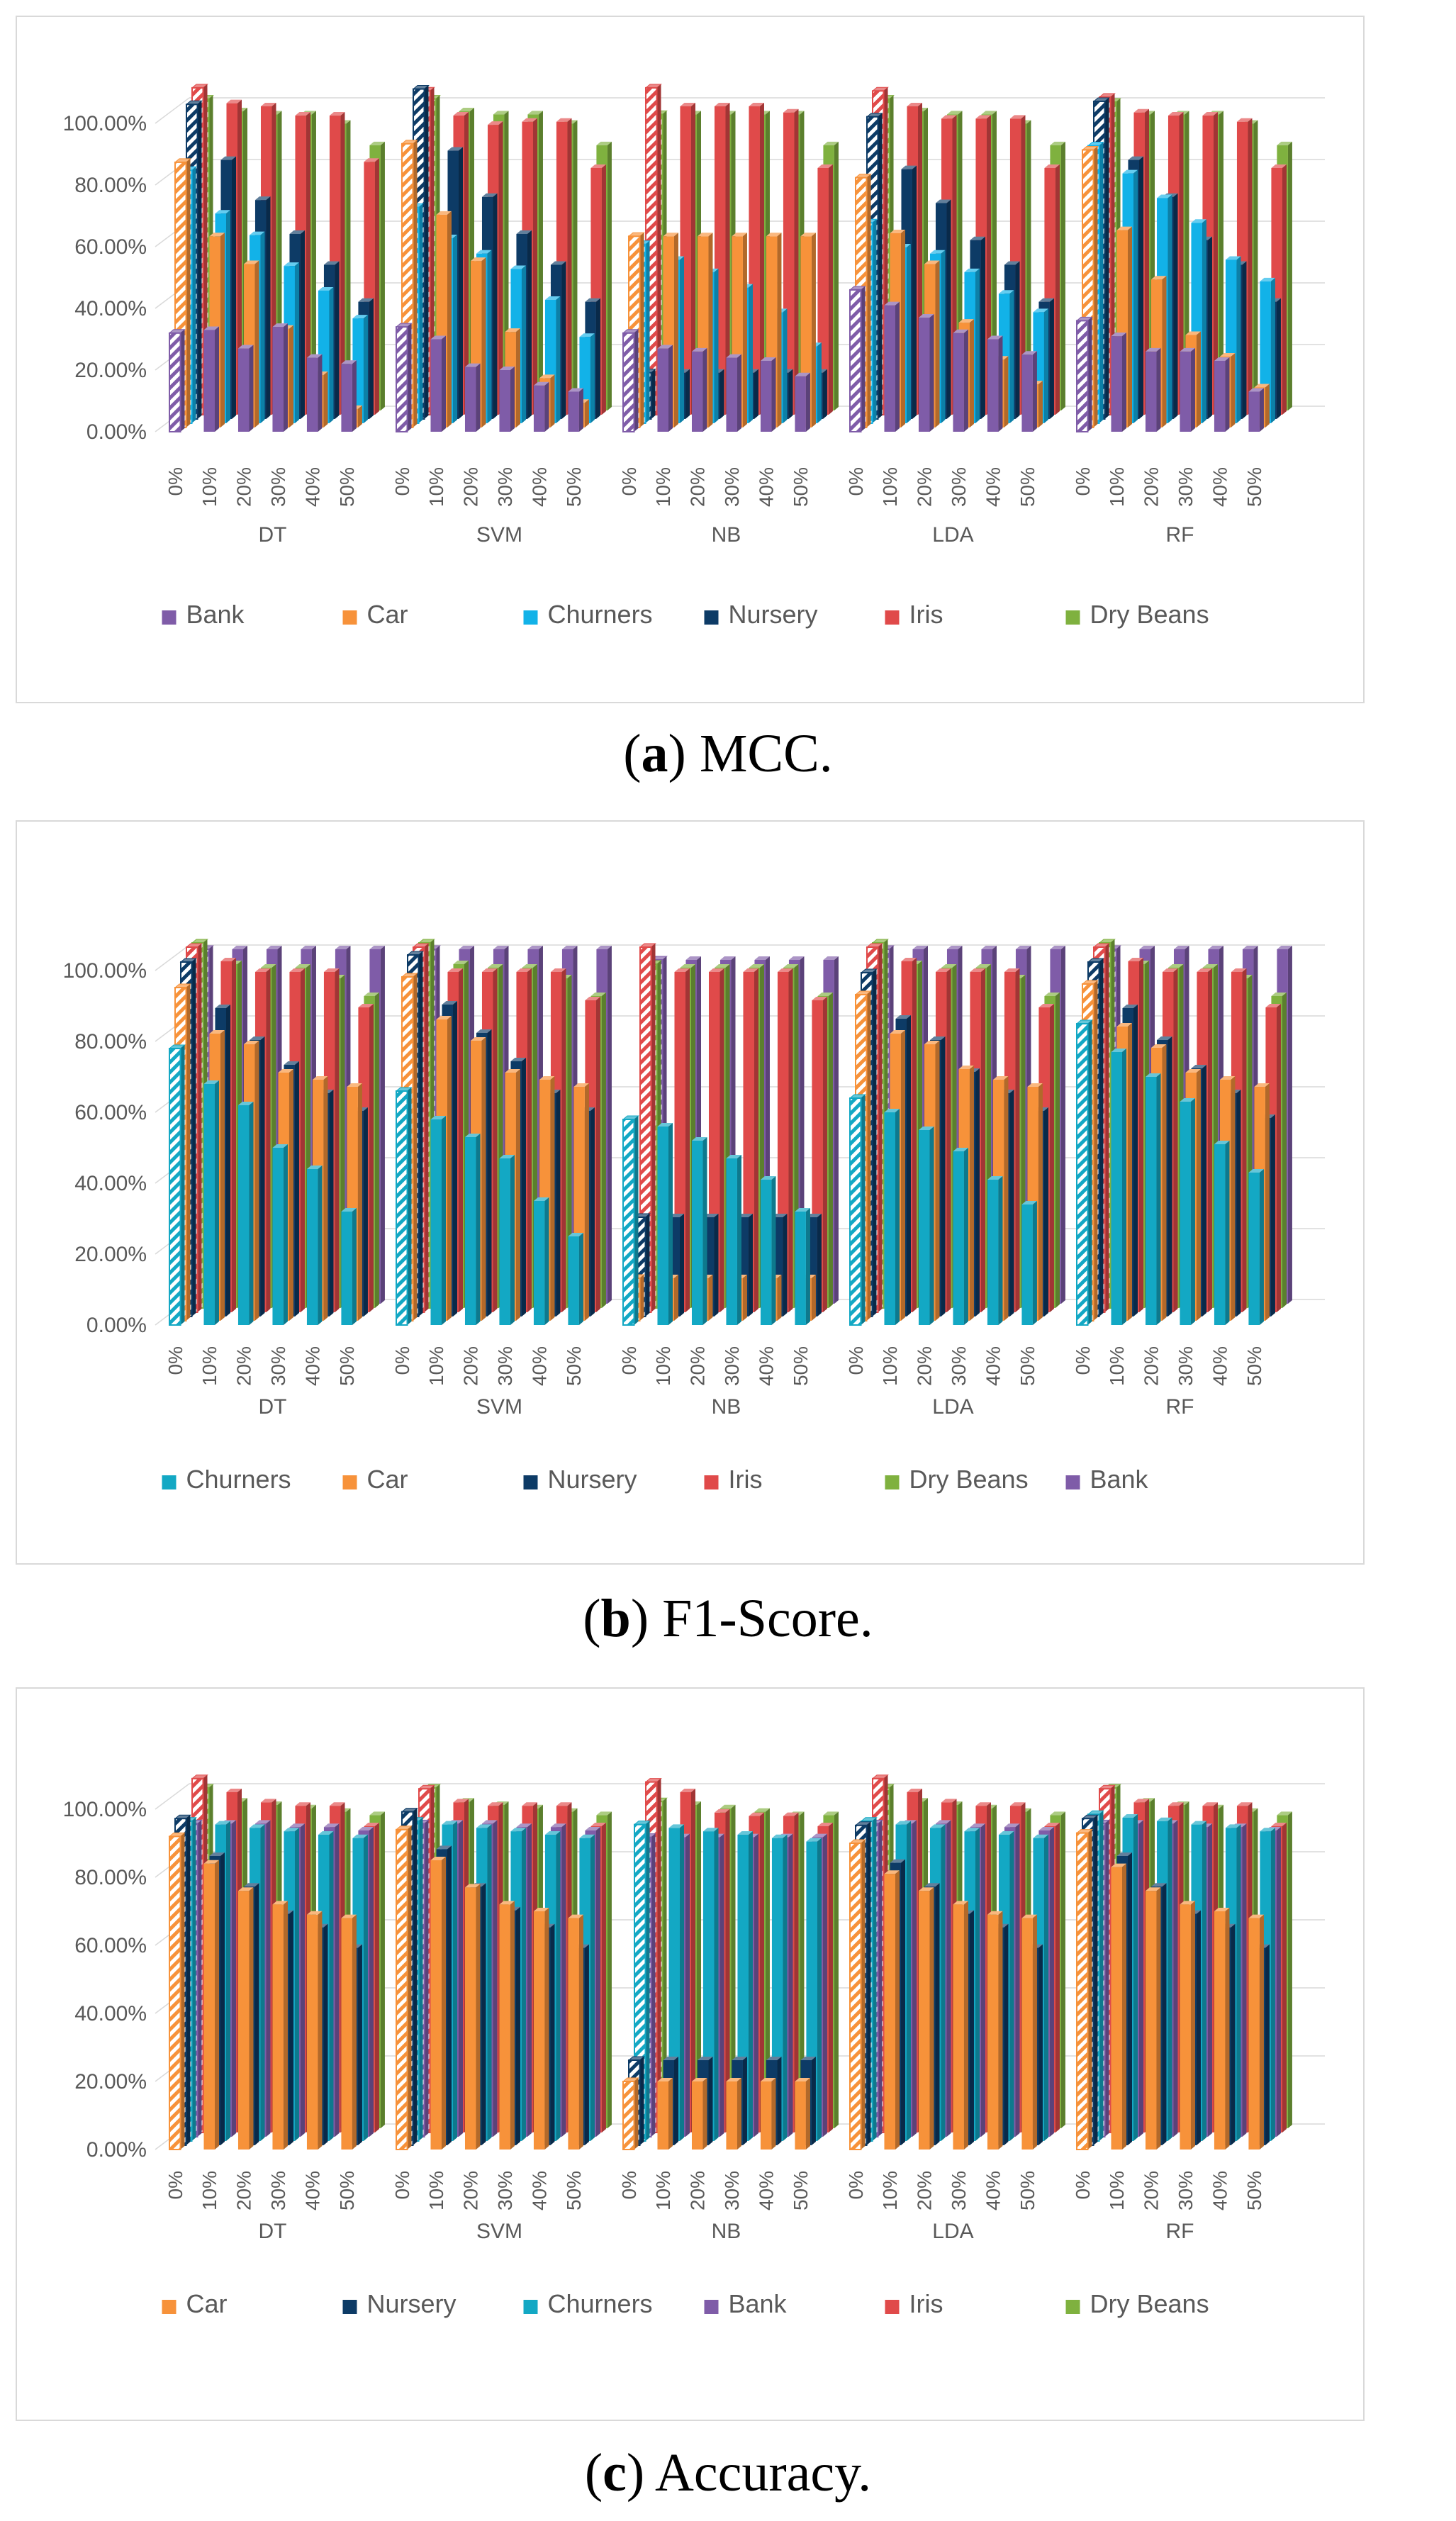 This screenshot has height=2521, width=1456. Describe the element at coordinates (207, 2303) in the screenshot. I see `legend-label: Car` at that location.